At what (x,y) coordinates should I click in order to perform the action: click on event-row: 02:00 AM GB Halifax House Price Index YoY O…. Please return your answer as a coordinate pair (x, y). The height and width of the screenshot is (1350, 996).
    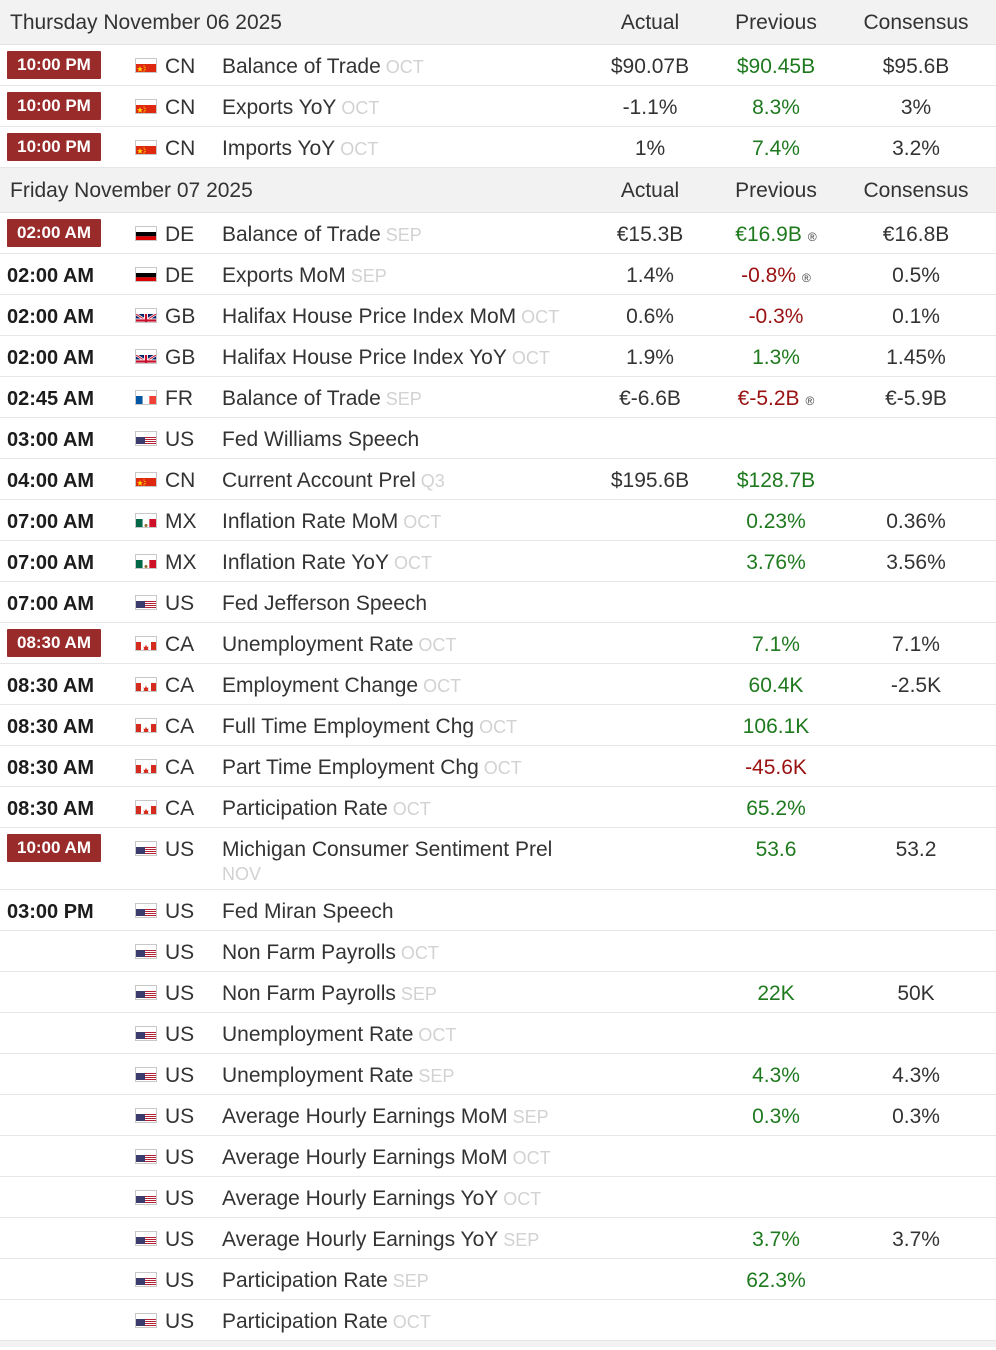
    Looking at the image, I should click on (498, 356).